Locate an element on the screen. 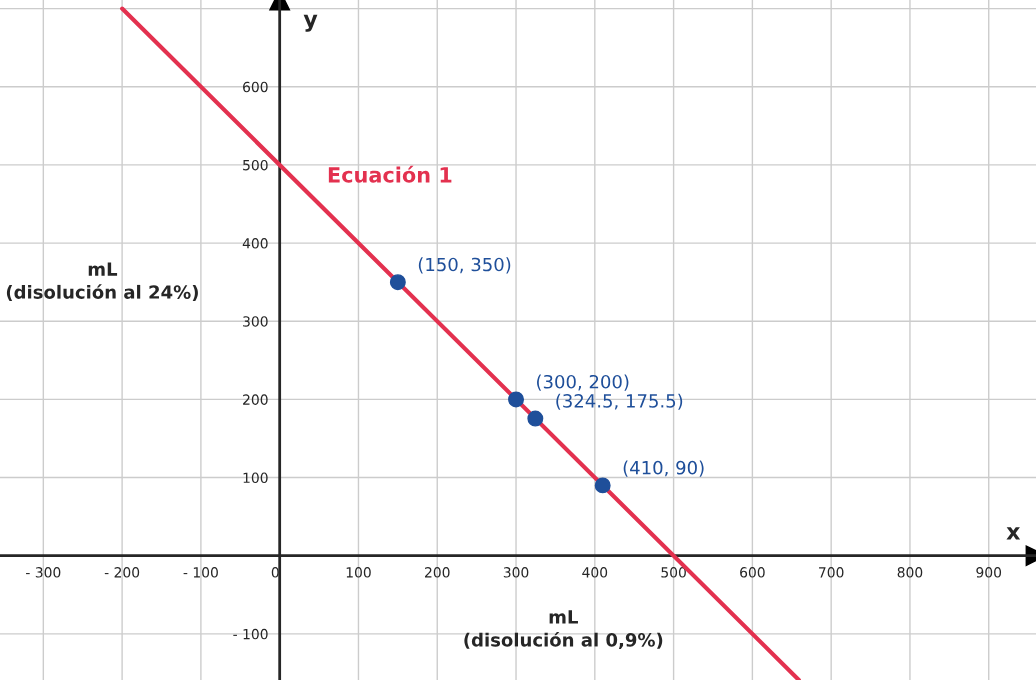  series-label: Ecuación 1 is located at coordinates (390, 174).